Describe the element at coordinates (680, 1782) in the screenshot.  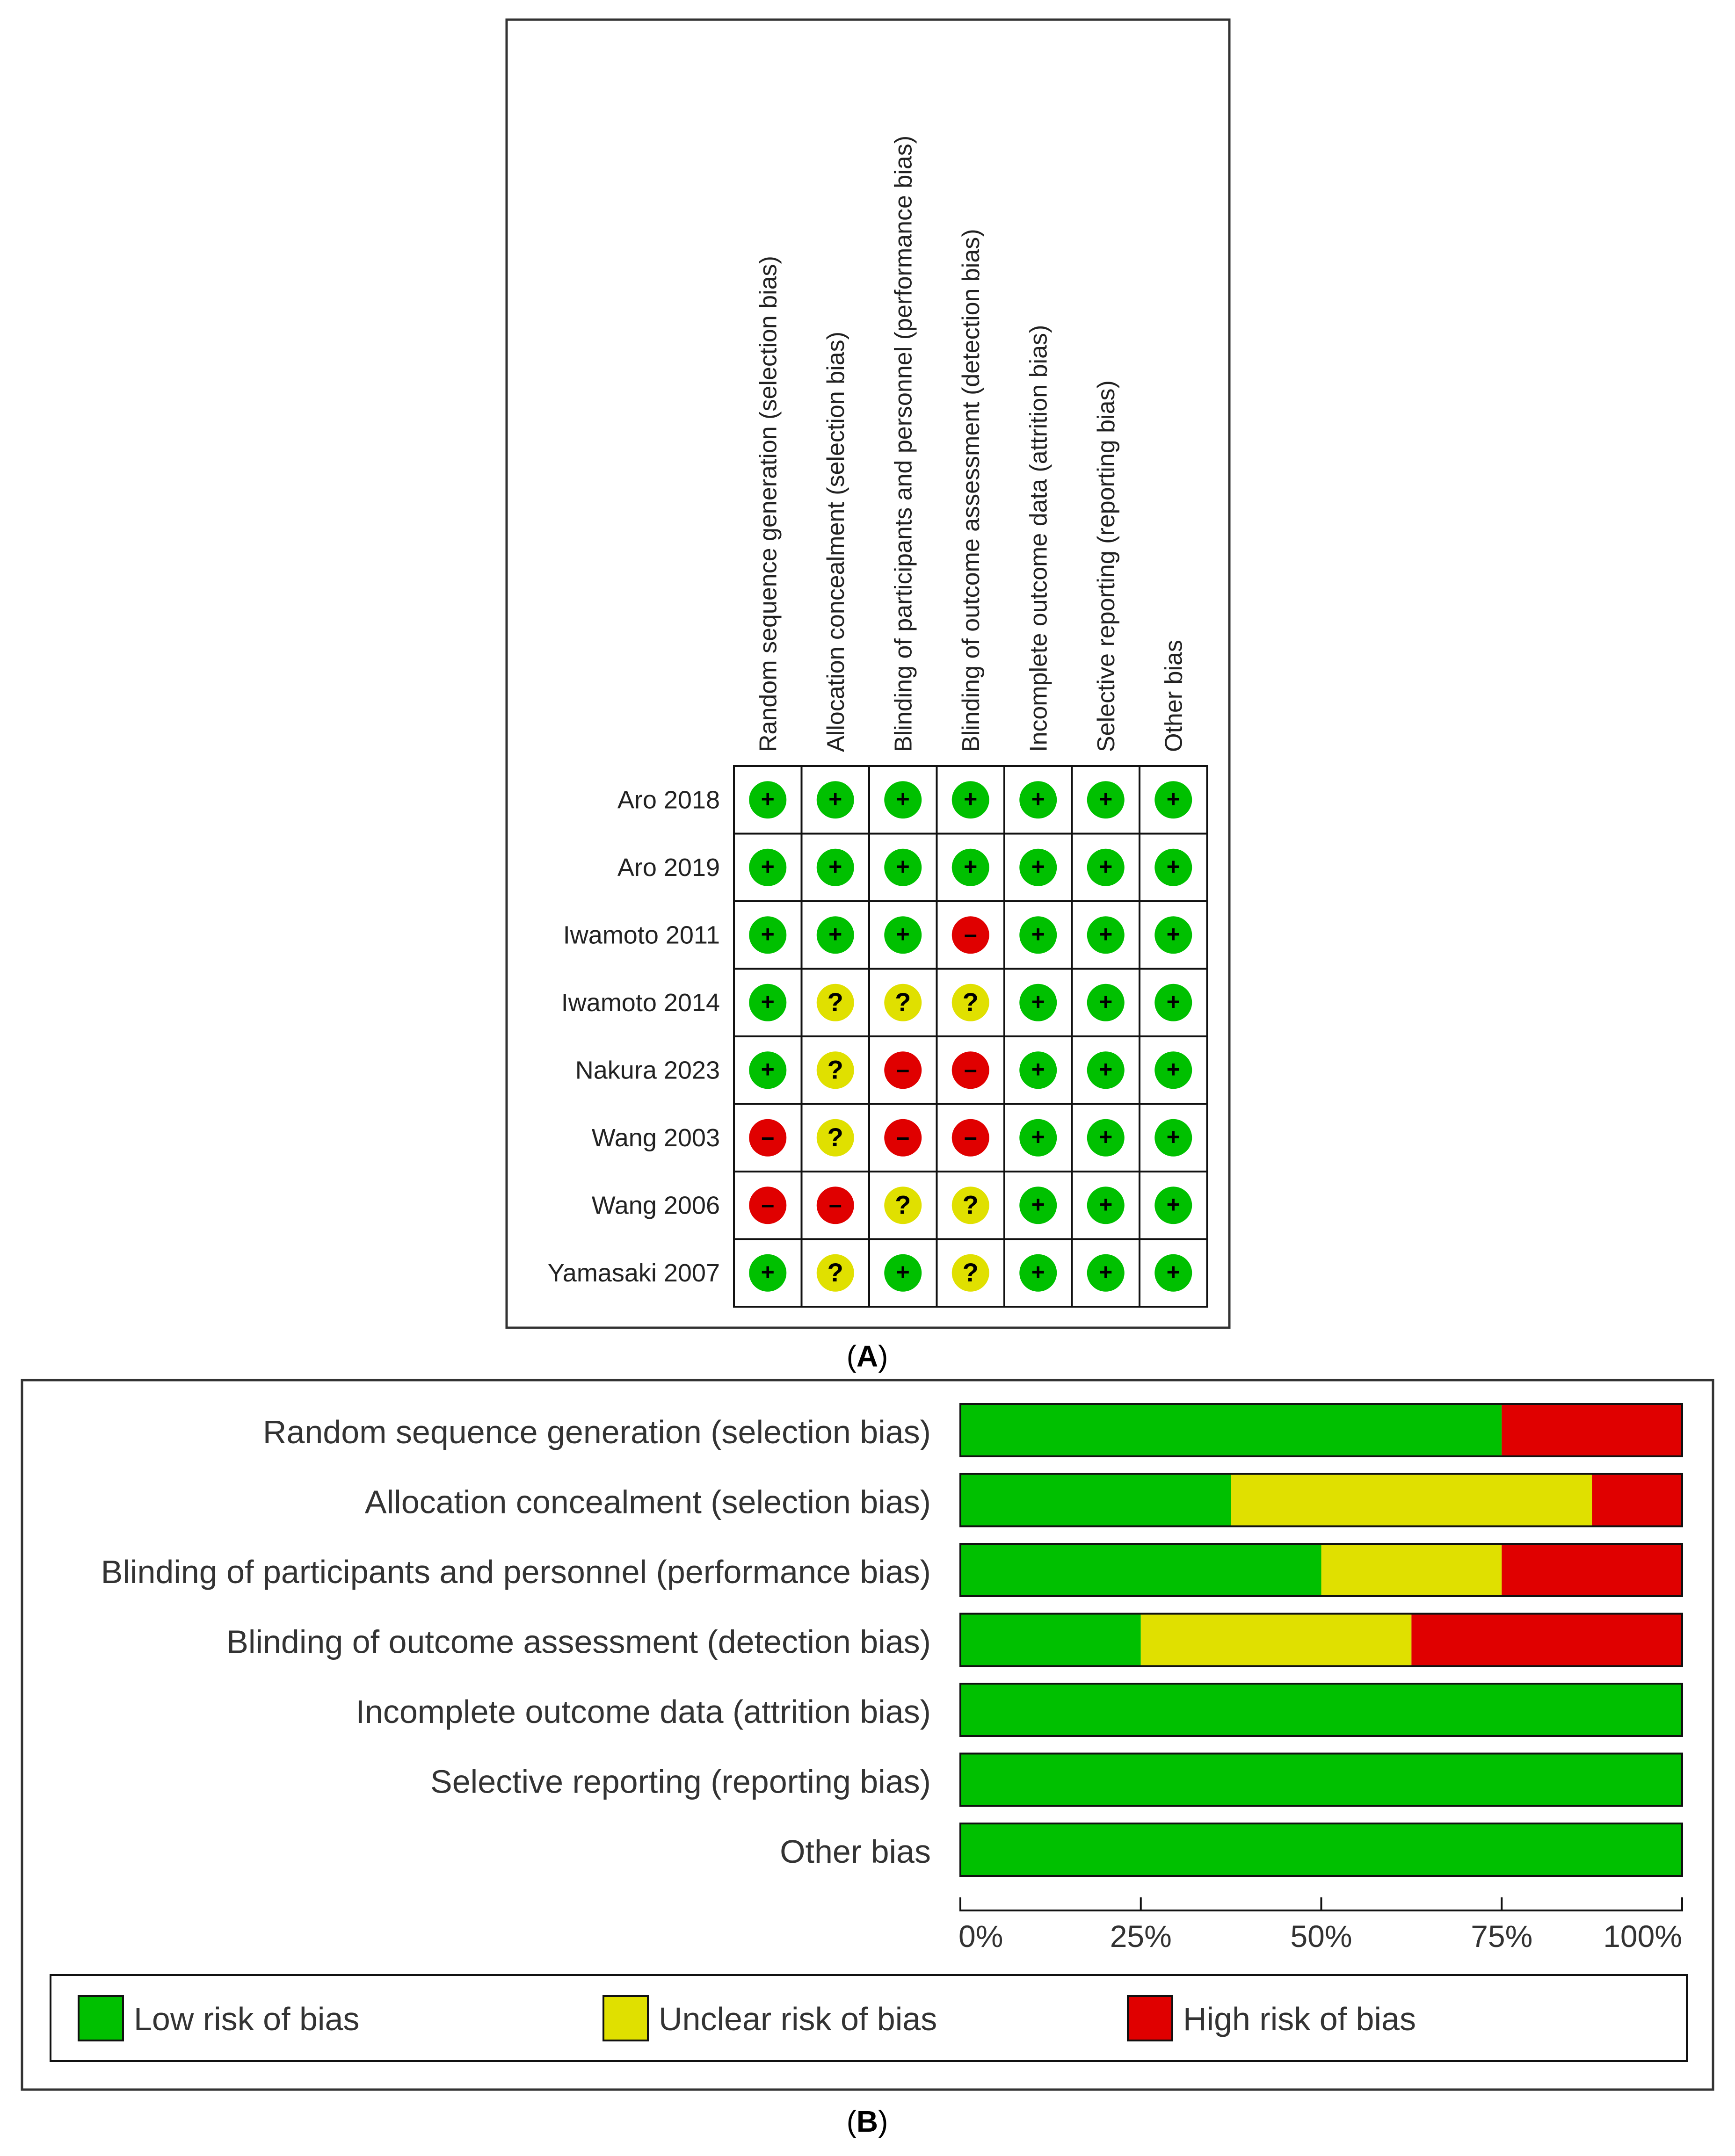
I see `category-label: Selective reporting (reporting bias)` at that location.